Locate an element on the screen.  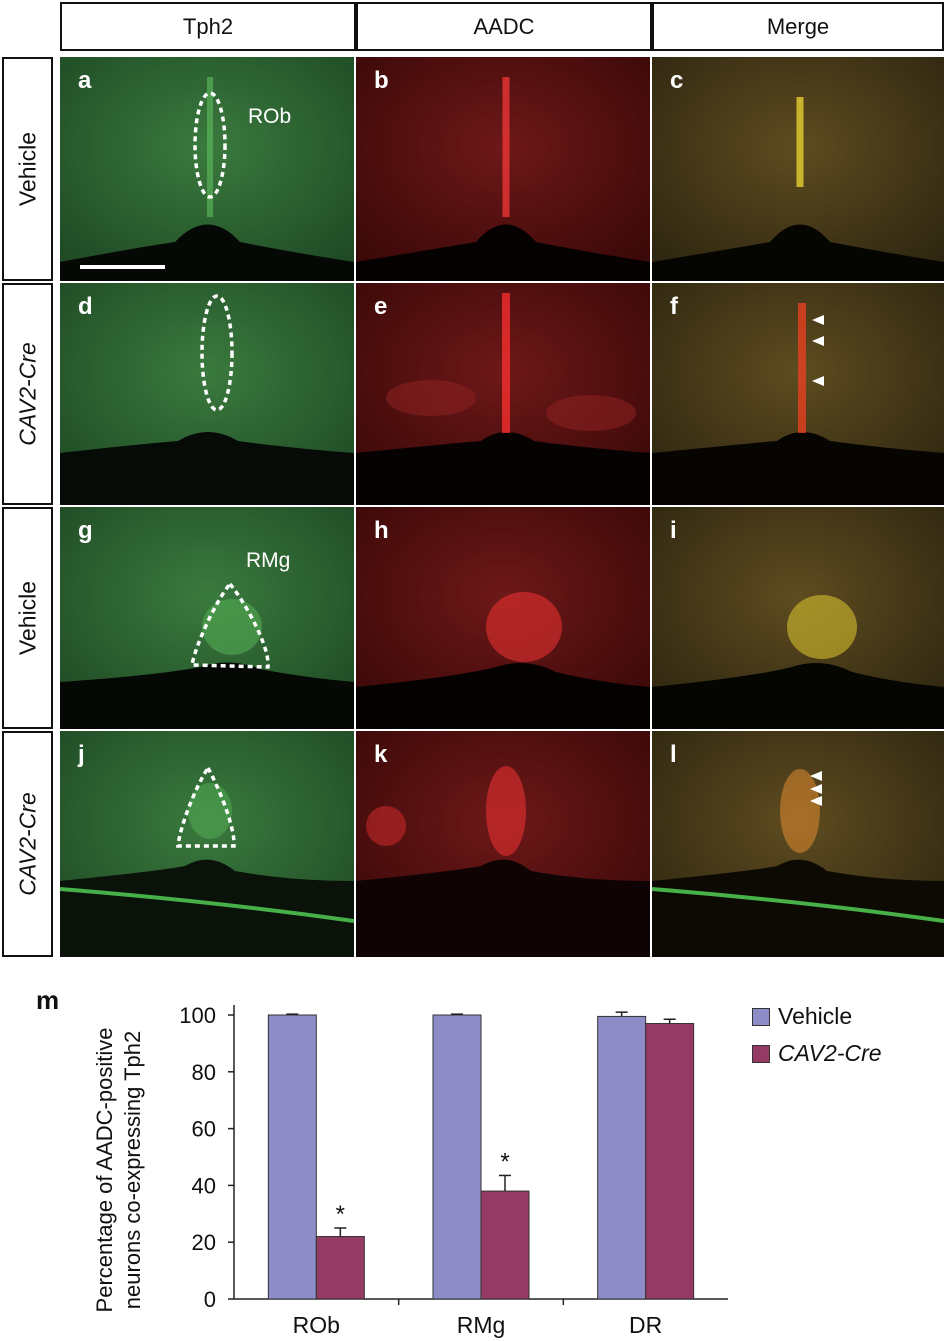
column-header-label: Tph2 is located at coordinates (208, 26).